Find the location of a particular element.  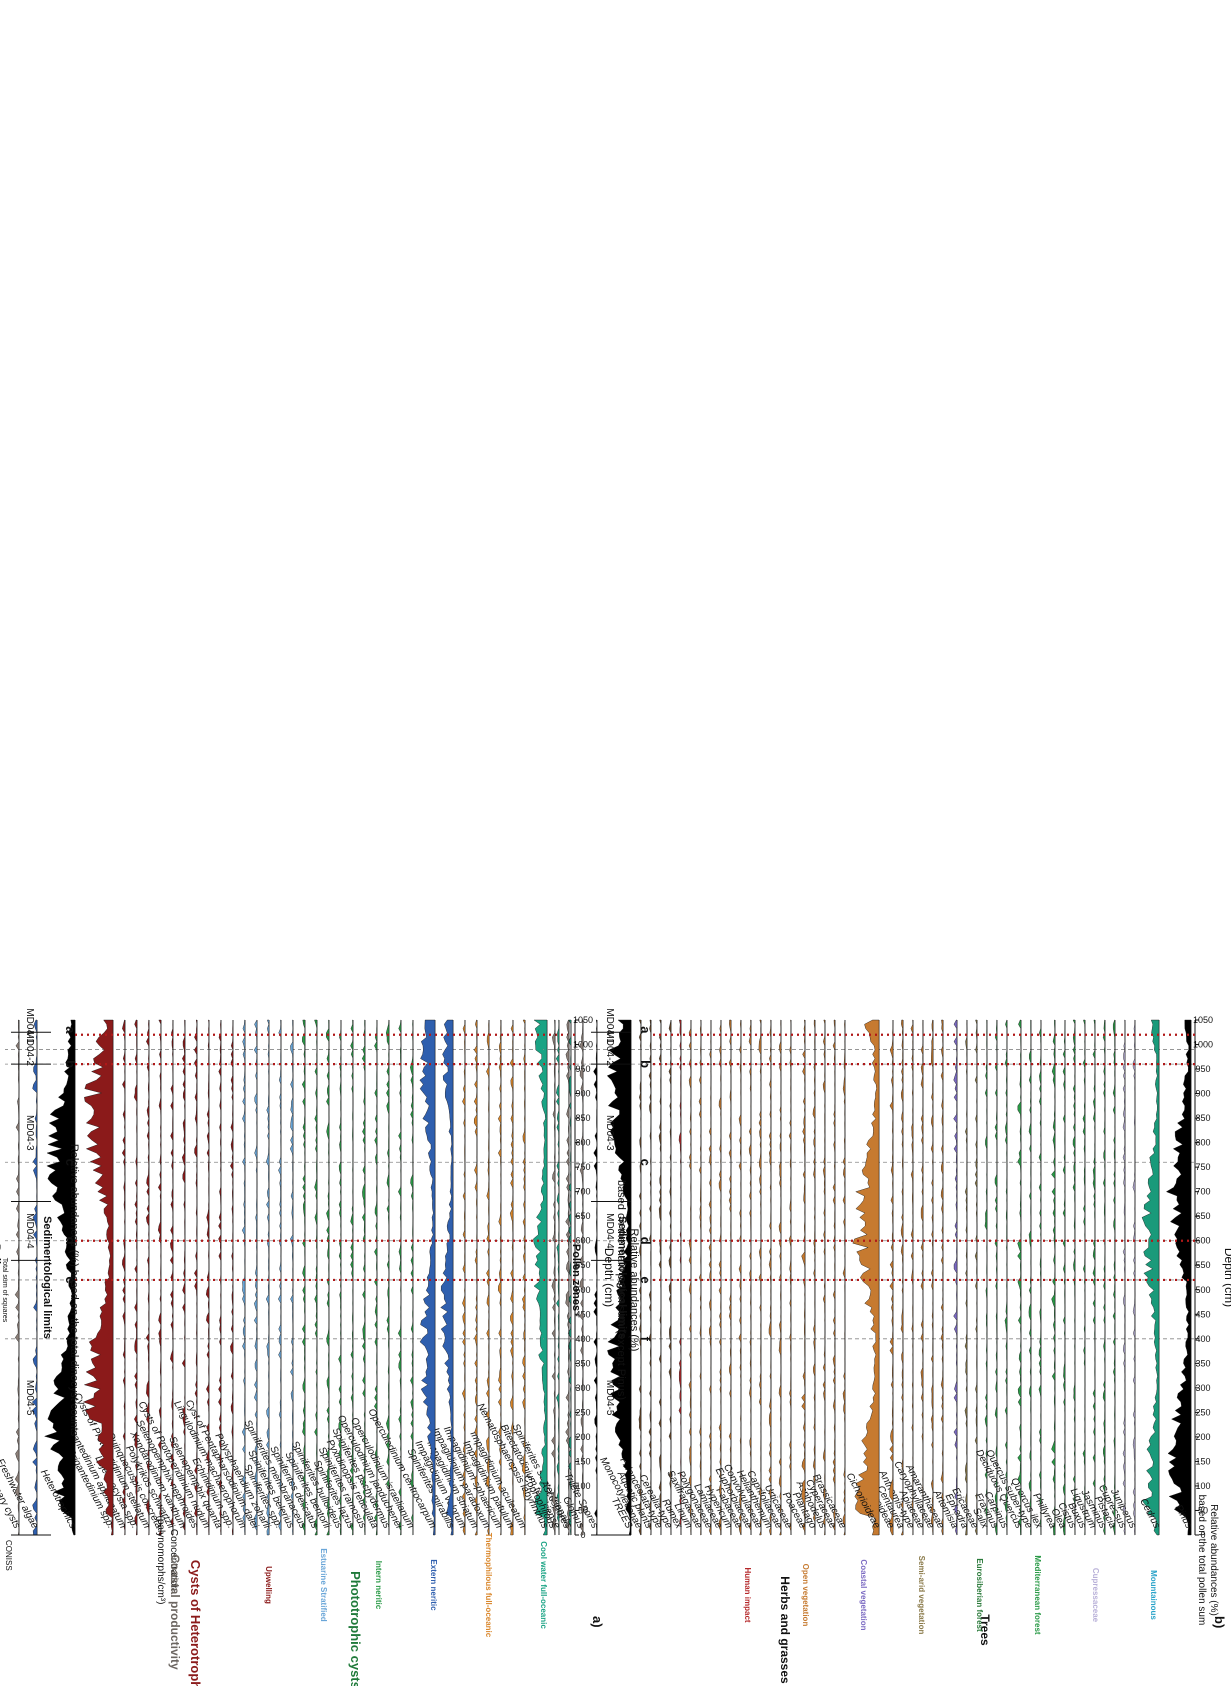

panel-b-area-monocotyledonae is located at coordinates (640, 1277).